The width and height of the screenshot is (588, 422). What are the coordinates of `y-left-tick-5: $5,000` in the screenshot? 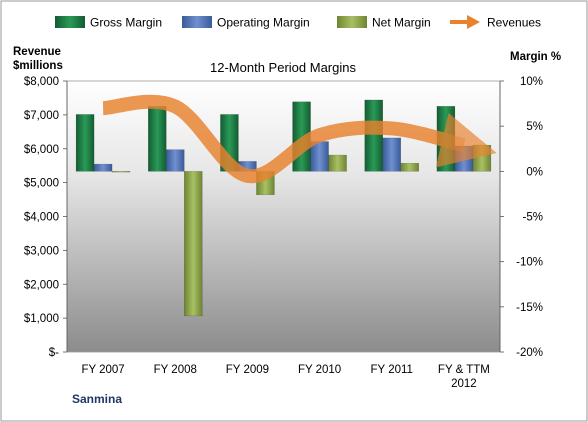 It's located at (41, 184).